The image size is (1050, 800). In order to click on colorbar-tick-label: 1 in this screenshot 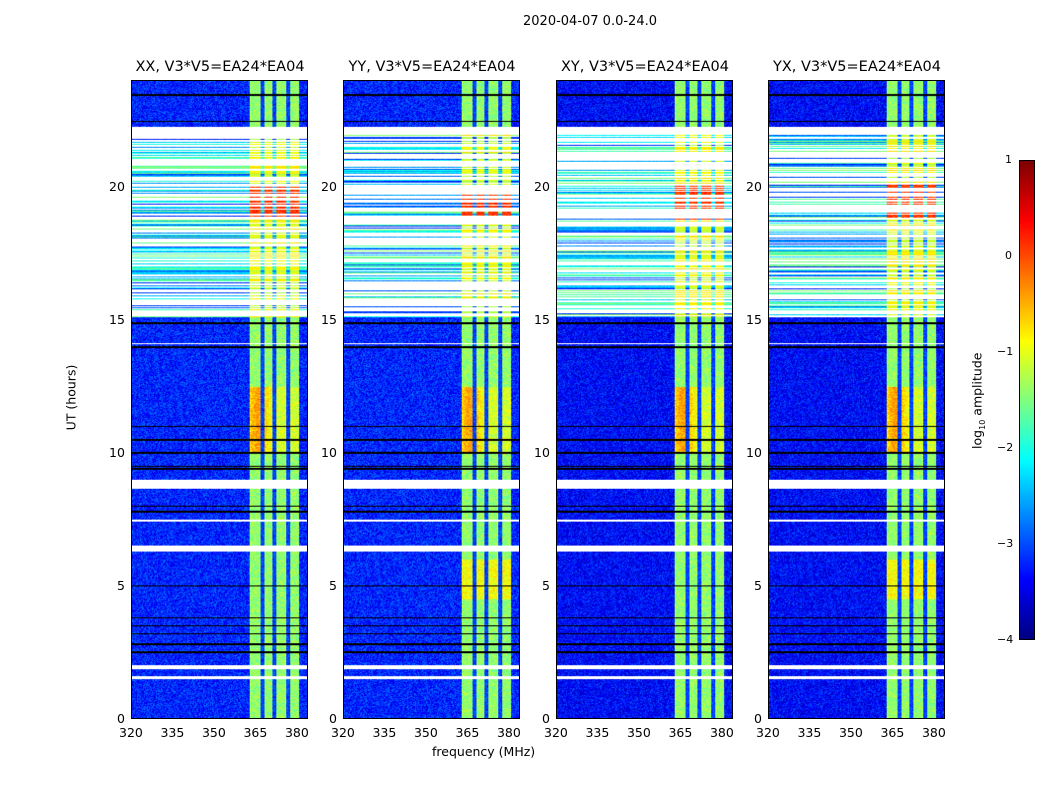, I will do `click(1008, 159)`.